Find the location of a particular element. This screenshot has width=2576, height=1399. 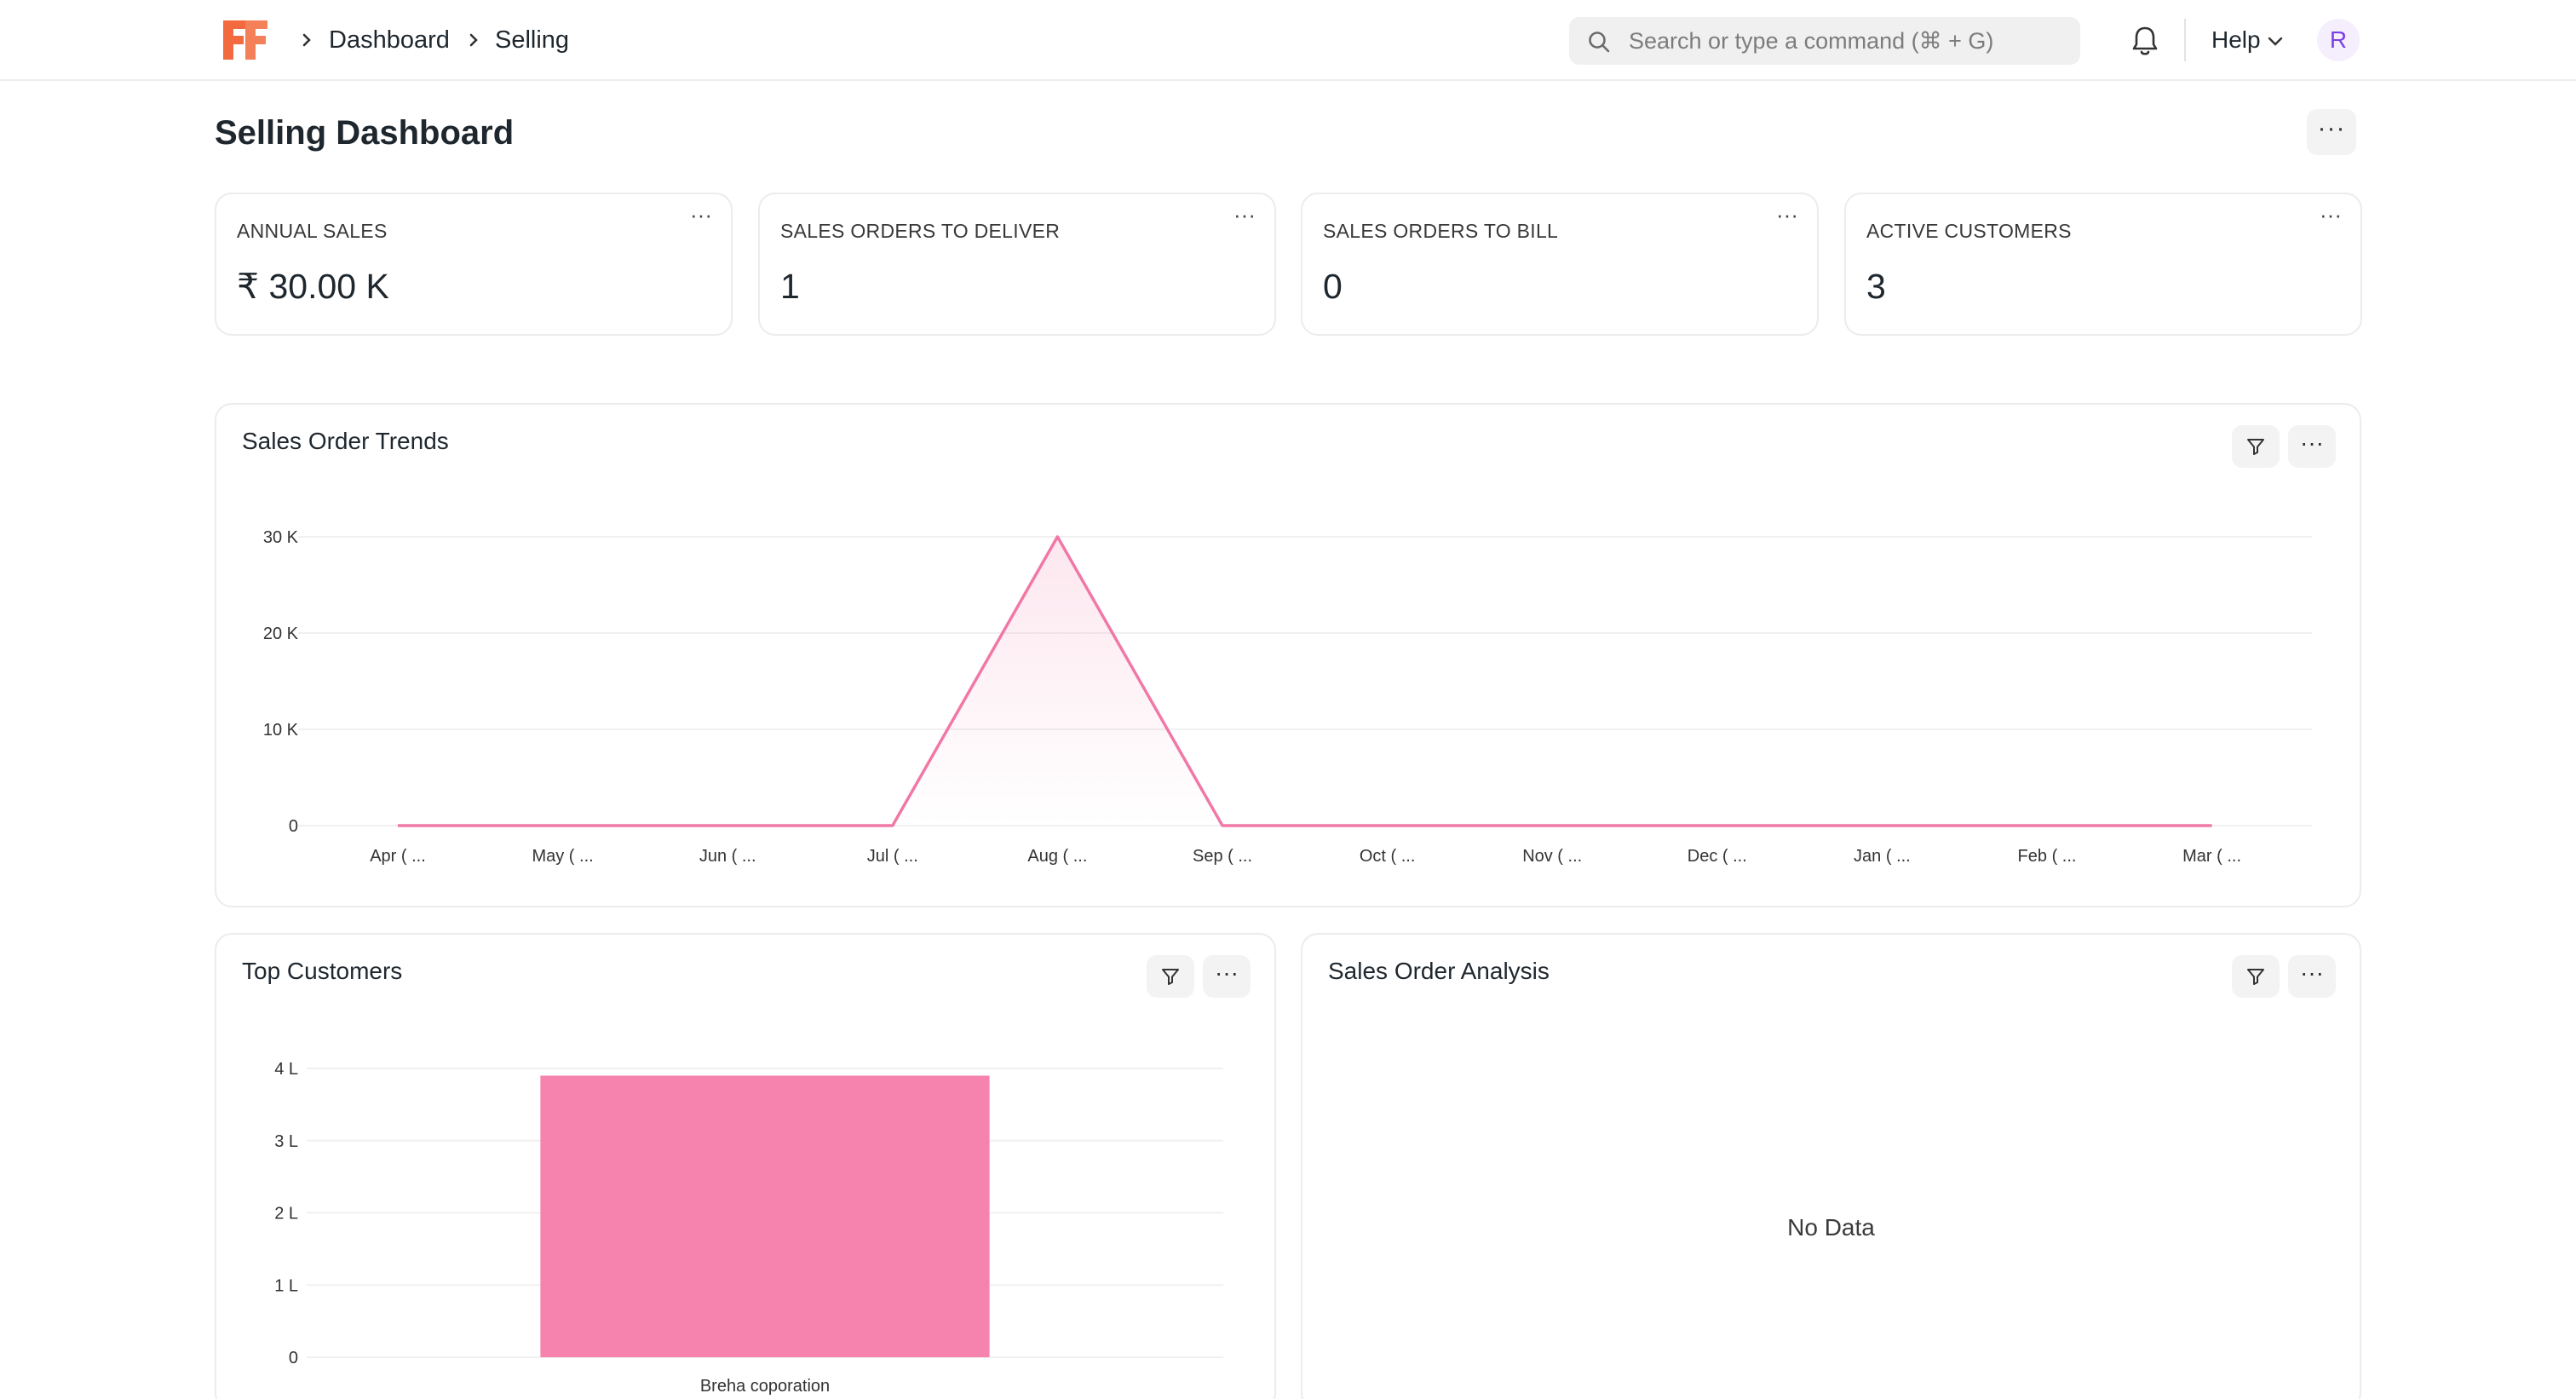

search-icon is located at coordinates (1600, 42).